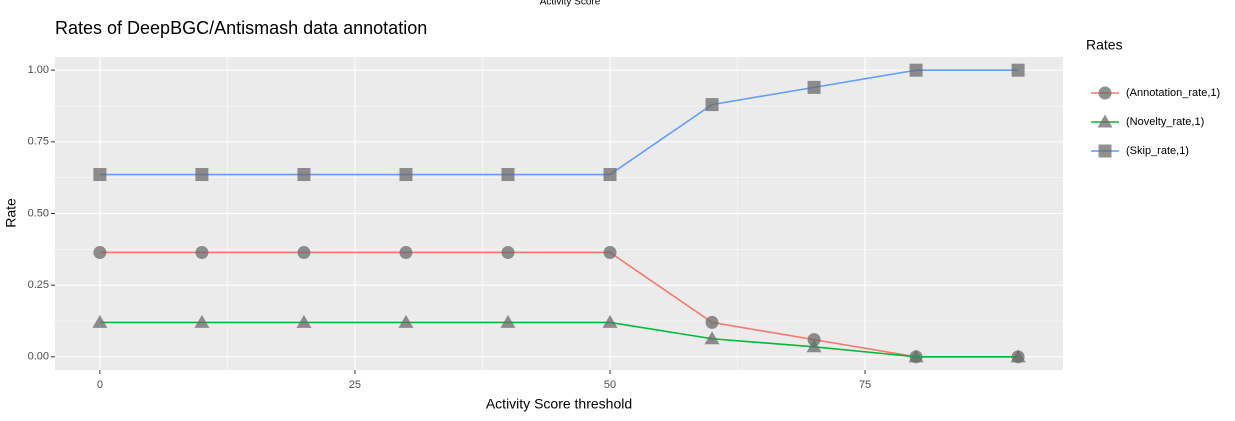 The image size is (1235, 421). What do you see at coordinates (38, 142) in the screenshot?
I see `y-tick-label: 0.75` at bounding box center [38, 142].